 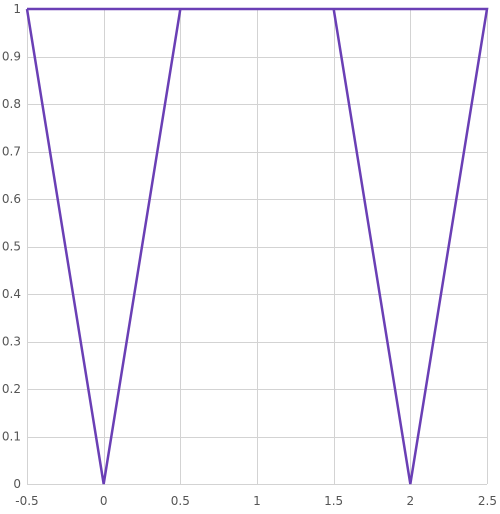 What do you see at coordinates (333, 501) in the screenshot?
I see `x-tick-label: 1.5` at bounding box center [333, 501].